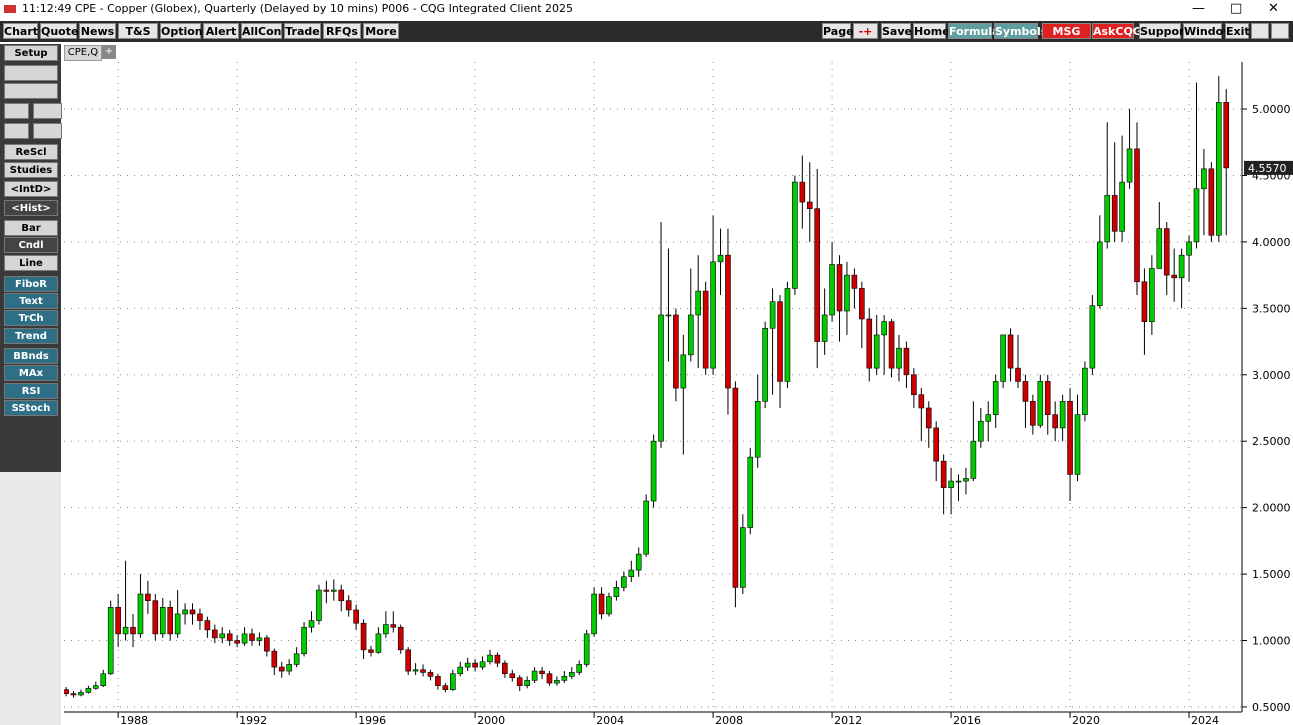 This screenshot has width=1293, height=725. Describe the element at coordinates (31, 53) in the screenshot. I see `sidebar-button: Setup` at that location.